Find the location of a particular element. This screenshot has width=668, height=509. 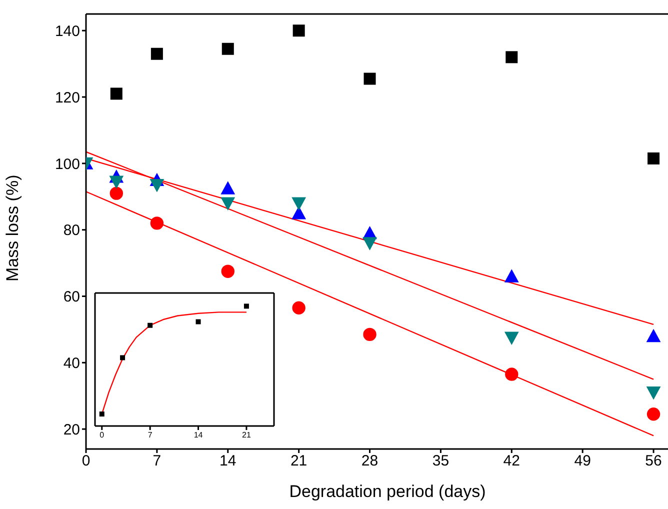

y-tick-label: 40 is located at coordinates (71, 363).